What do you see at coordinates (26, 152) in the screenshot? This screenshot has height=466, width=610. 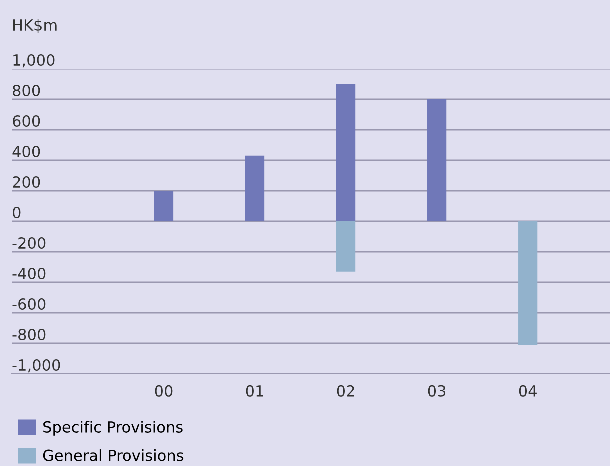 I see `y-tick-label: 400` at bounding box center [26, 152].